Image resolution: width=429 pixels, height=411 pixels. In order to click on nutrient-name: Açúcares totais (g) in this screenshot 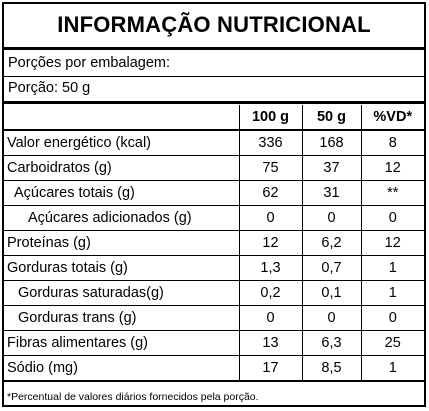, I will do `click(122, 193)`.